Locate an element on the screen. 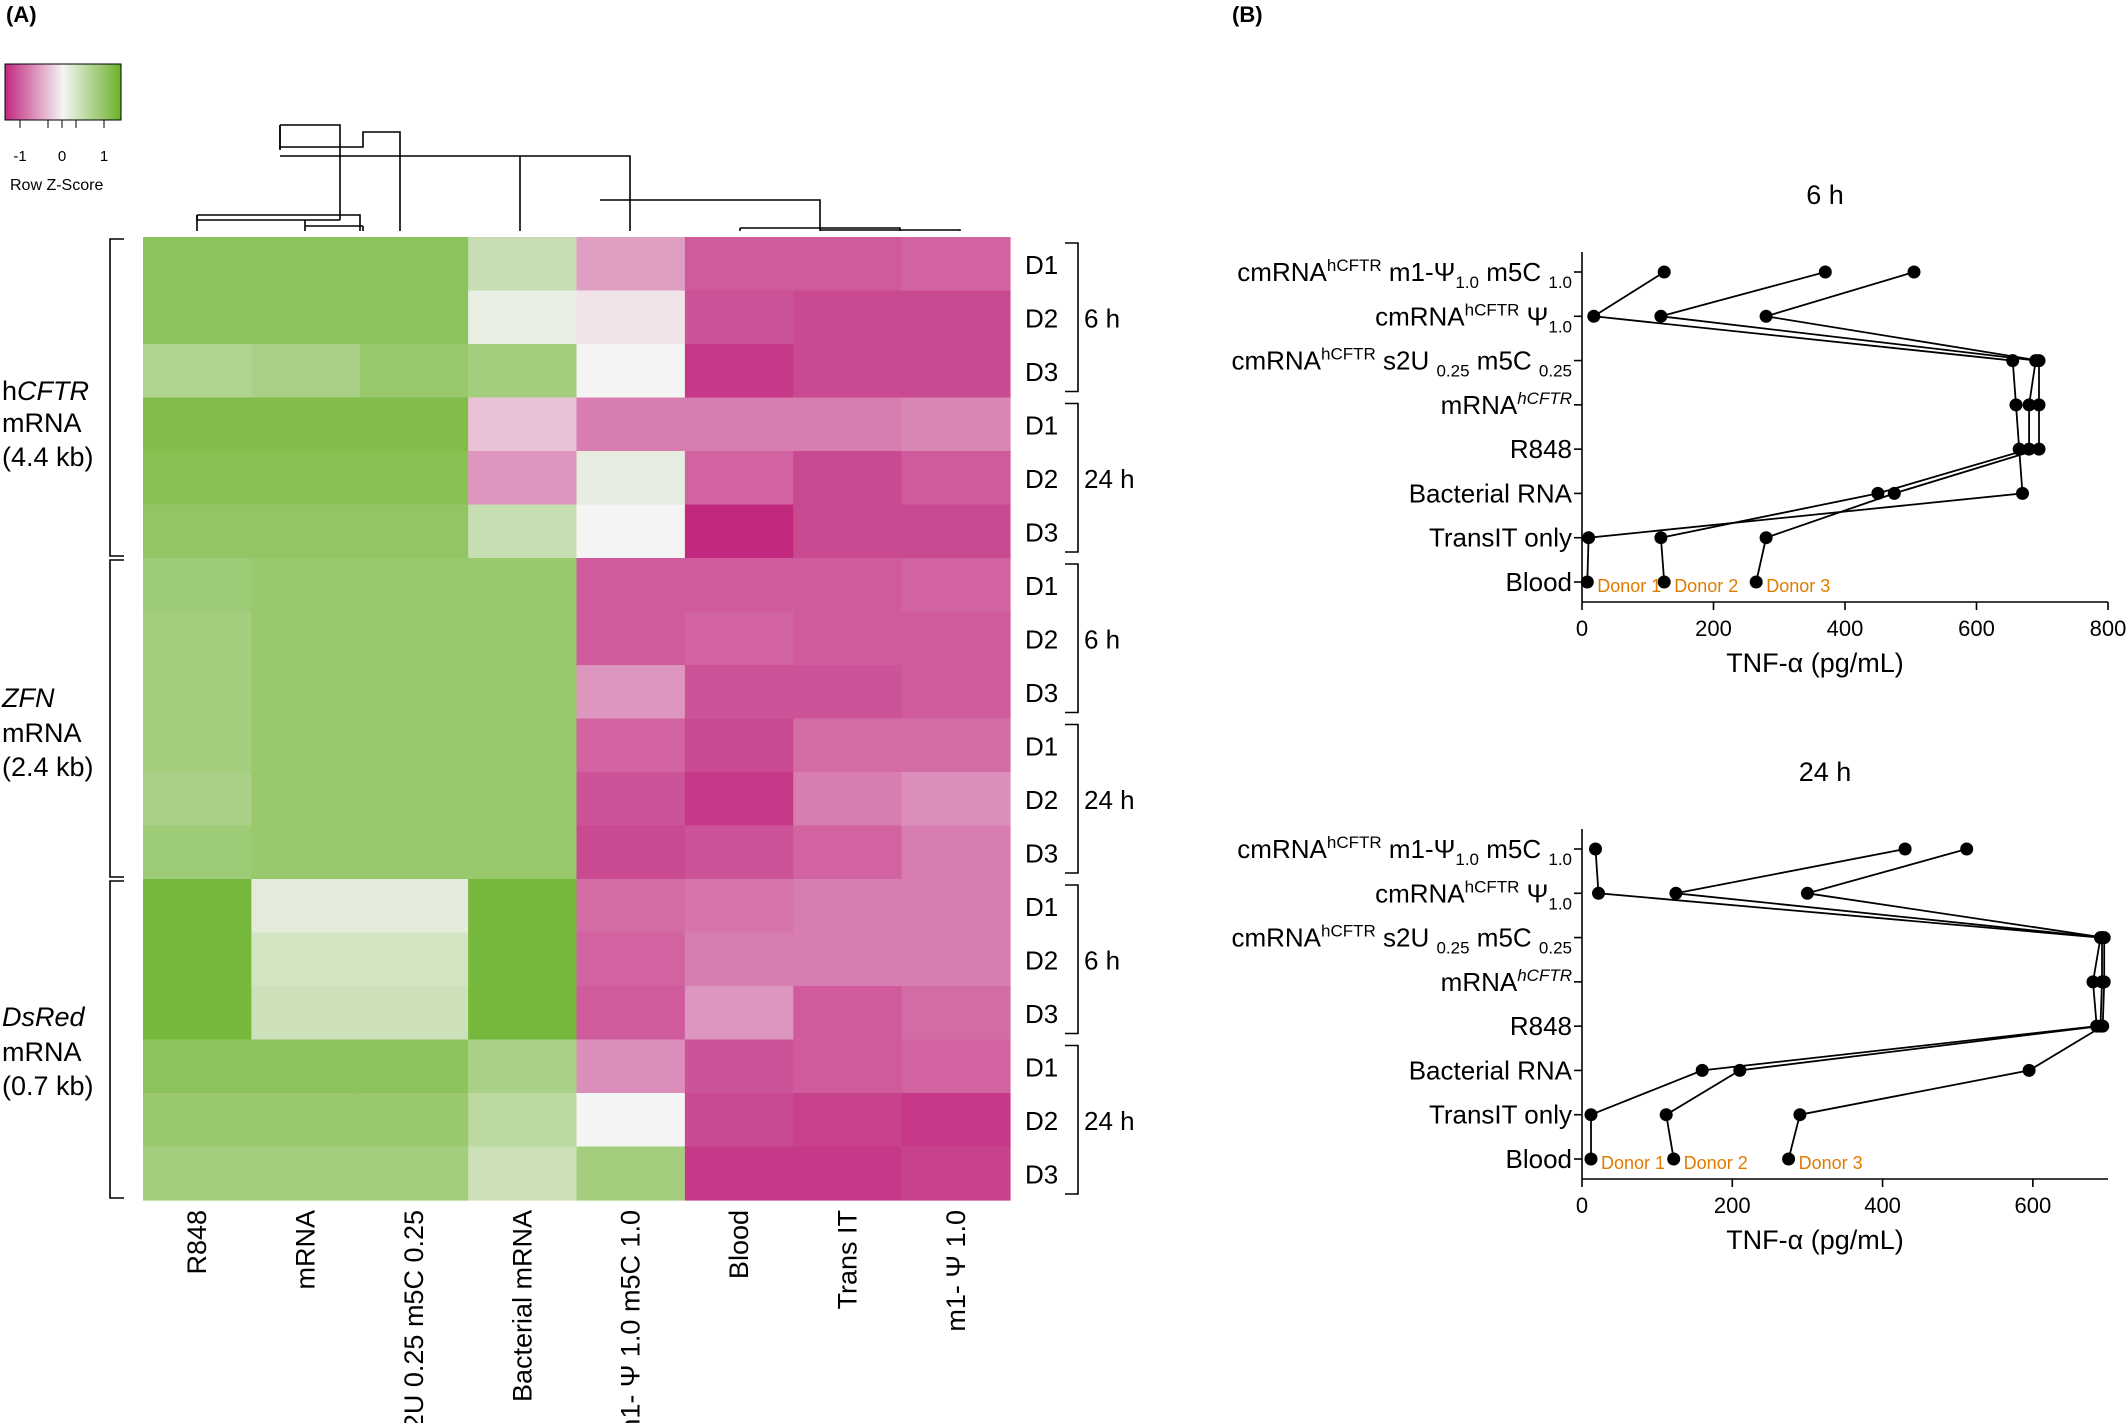 The width and height of the screenshot is (2128, 1423). color-key-bar is located at coordinates (63, 92).